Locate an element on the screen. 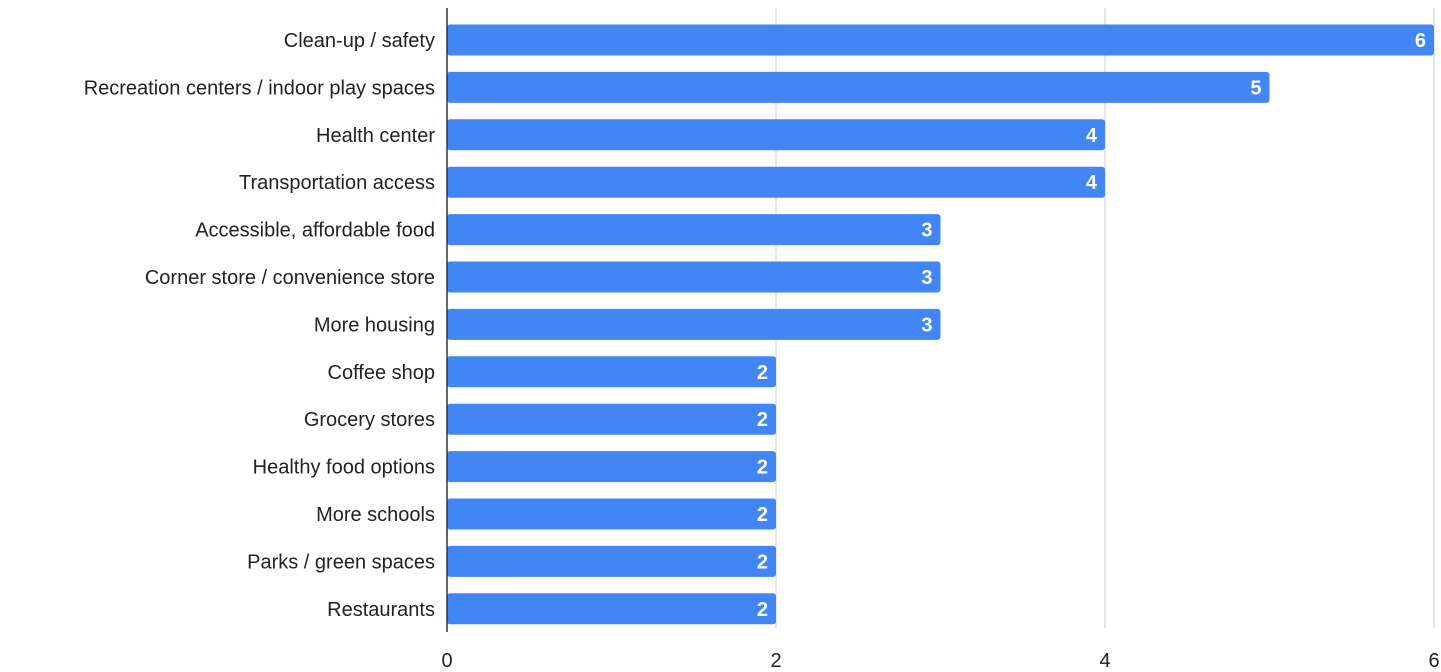 The height and width of the screenshot is (672, 1441). category-label: Coffee shop is located at coordinates (382, 373).